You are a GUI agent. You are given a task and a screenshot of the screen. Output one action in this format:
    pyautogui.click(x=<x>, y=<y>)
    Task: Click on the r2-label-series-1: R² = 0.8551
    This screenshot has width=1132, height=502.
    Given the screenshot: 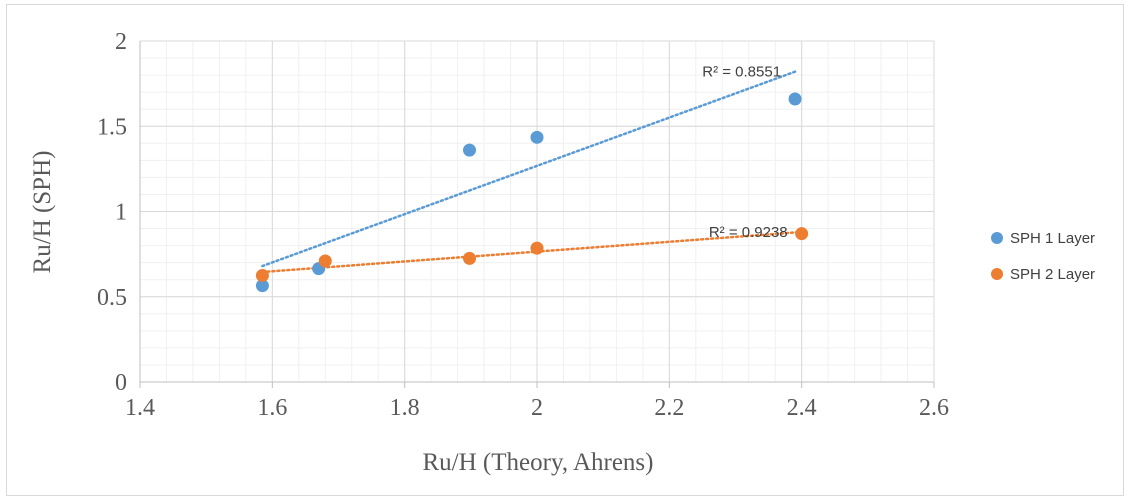 What is the action you would take?
    pyautogui.click(x=741, y=72)
    